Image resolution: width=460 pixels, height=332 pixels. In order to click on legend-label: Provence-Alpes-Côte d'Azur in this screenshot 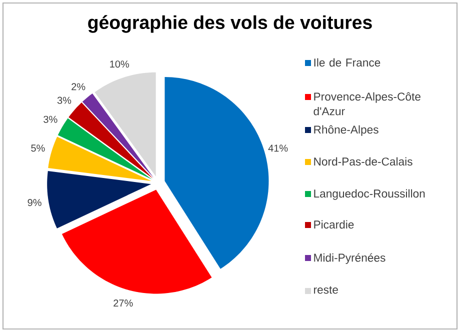, I will do `click(367, 104)`.